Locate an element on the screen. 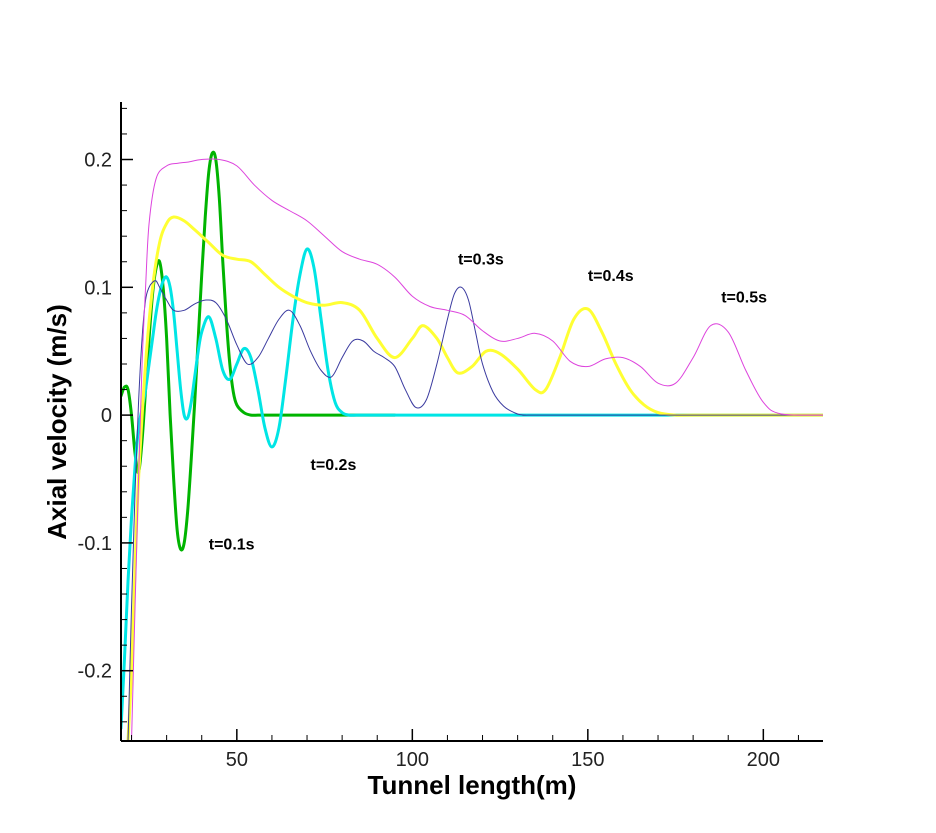  y-axis-title: Axial velocity (m/s) is located at coordinates (57, 422).